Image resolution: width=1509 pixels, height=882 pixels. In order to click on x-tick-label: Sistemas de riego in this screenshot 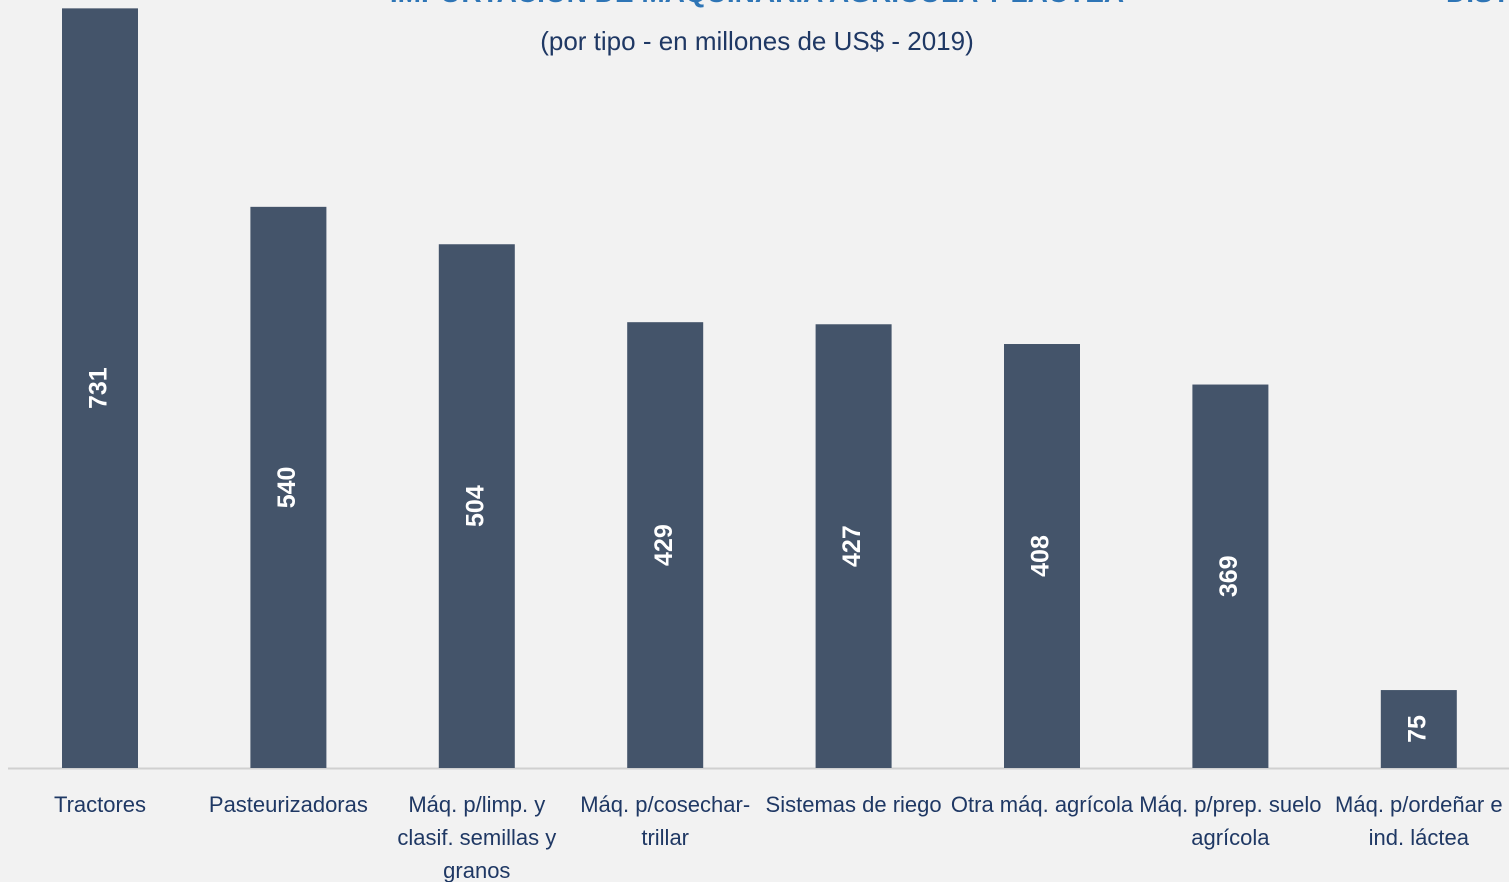, I will do `click(853, 804)`.